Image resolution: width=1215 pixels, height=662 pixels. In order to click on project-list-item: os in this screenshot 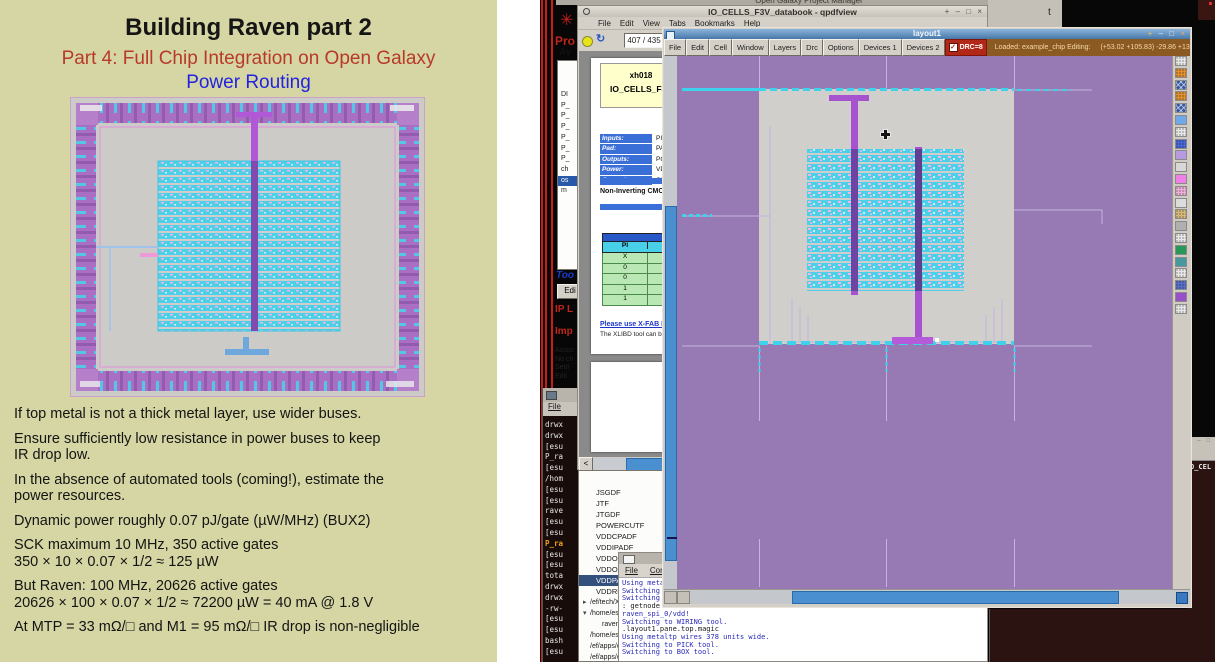, I will do `click(569, 181)`.